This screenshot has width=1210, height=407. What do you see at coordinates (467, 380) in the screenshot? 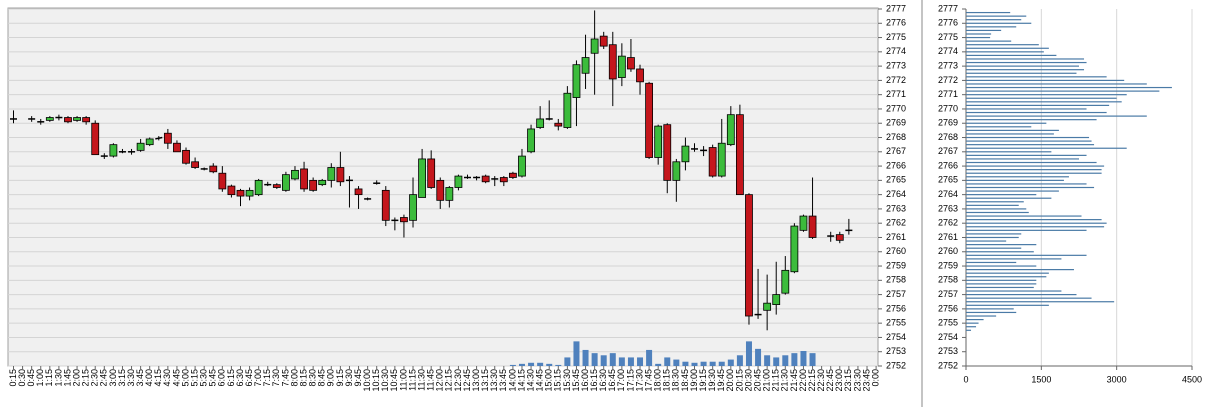
I see `x-tick-label: 12:45` at bounding box center [467, 380].